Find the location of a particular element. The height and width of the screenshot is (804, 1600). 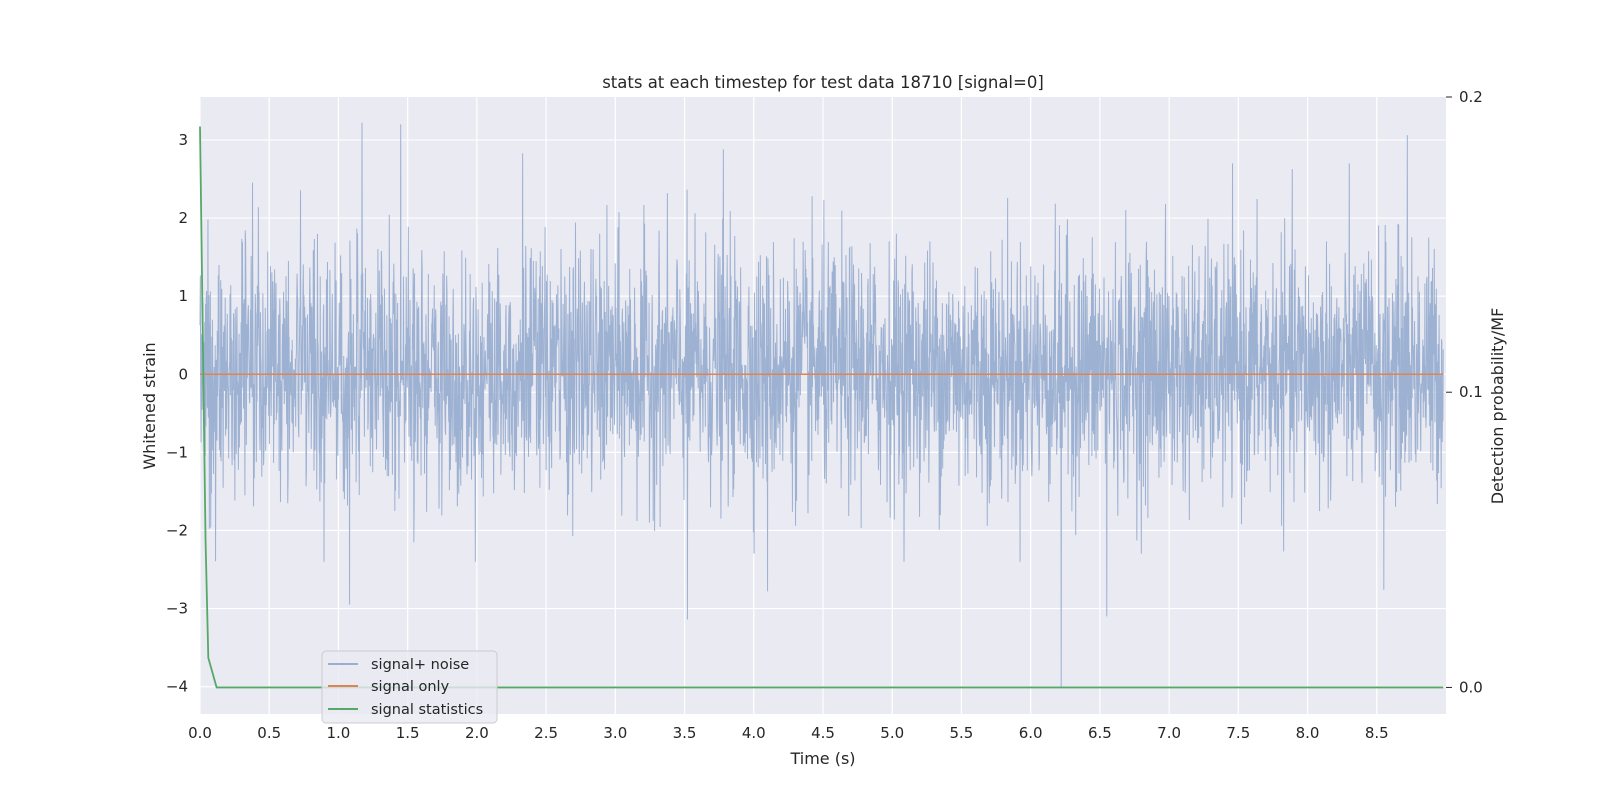

x-tick-label: 7.5 is located at coordinates (1238, 733).